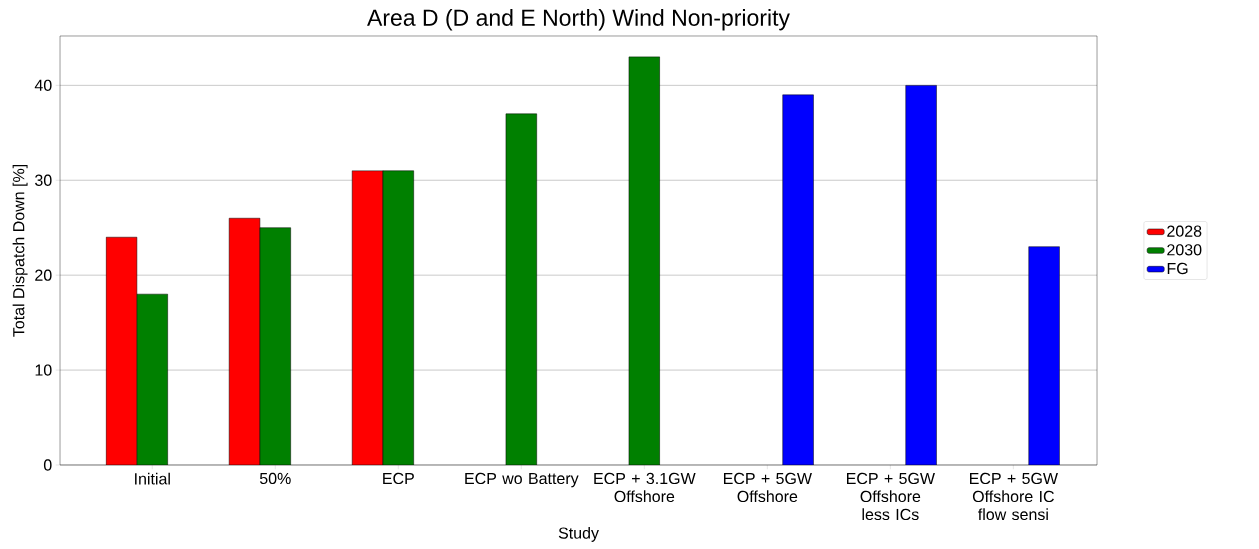 This screenshot has width=1259, height=549. Describe the element at coordinates (275, 478) in the screenshot. I see `x-tick-label: 50%` at that location.